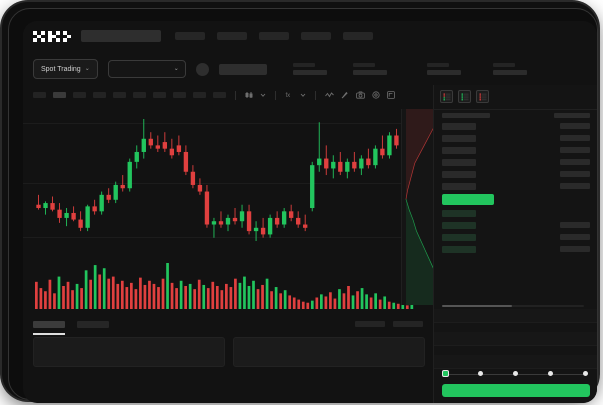  Describe the element at coordinates (345, 95) in the screenshot. I see `pencil-icon` at that location.